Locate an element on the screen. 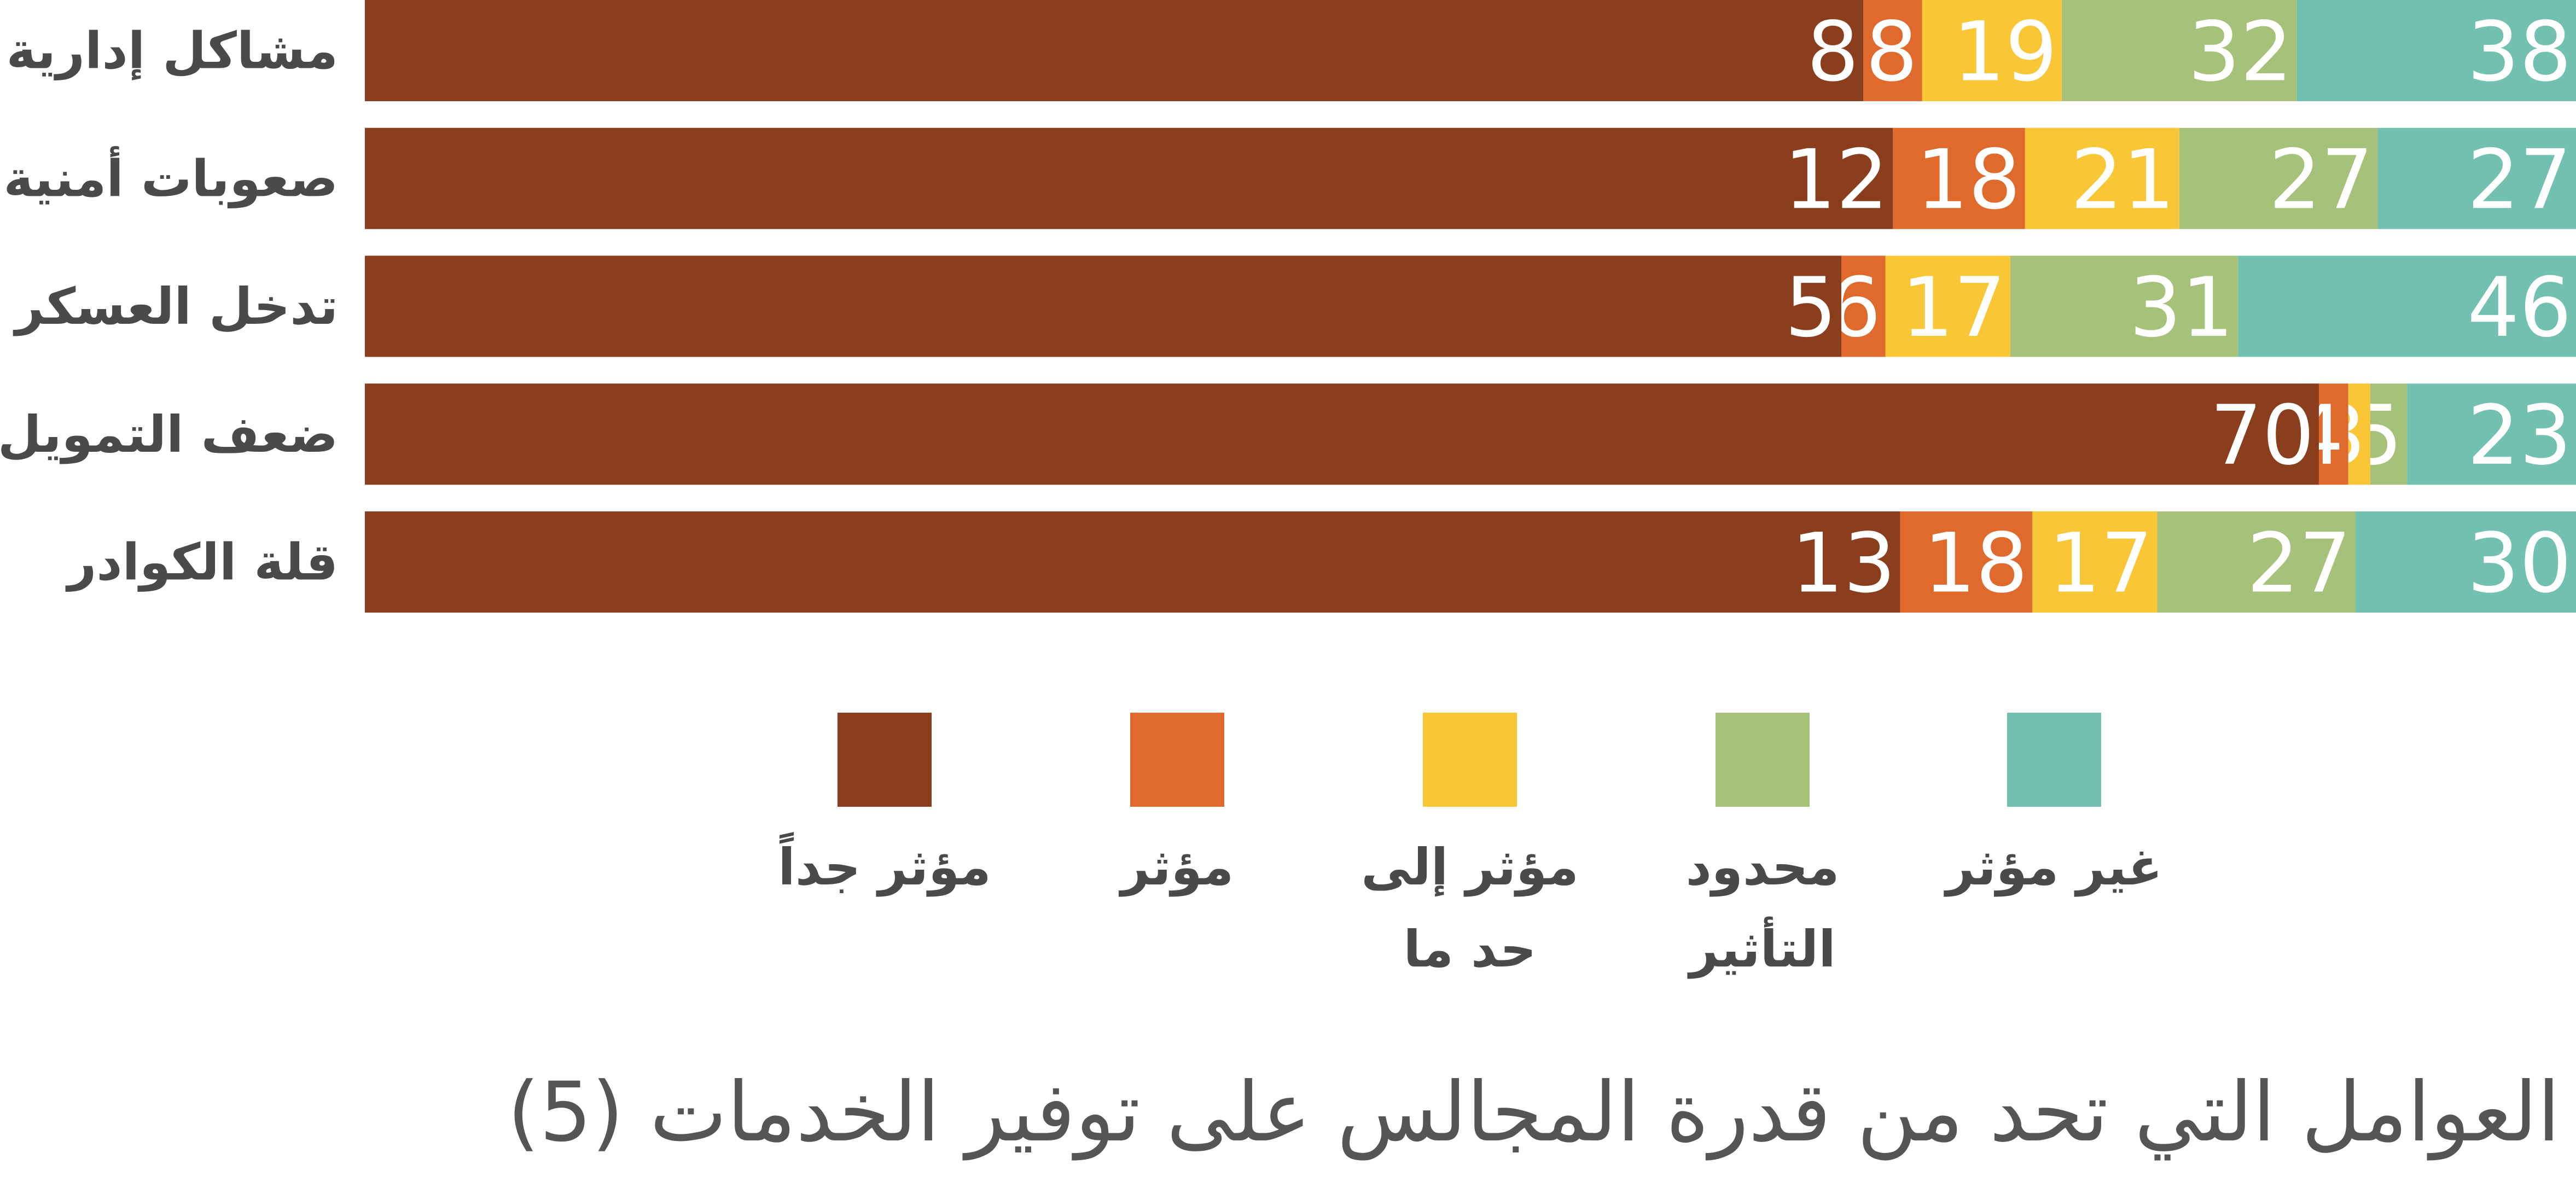 The width and height of the screenshot is (2576, 1188). category-label: ضعف التمويل is located at coordinates (169, 435).